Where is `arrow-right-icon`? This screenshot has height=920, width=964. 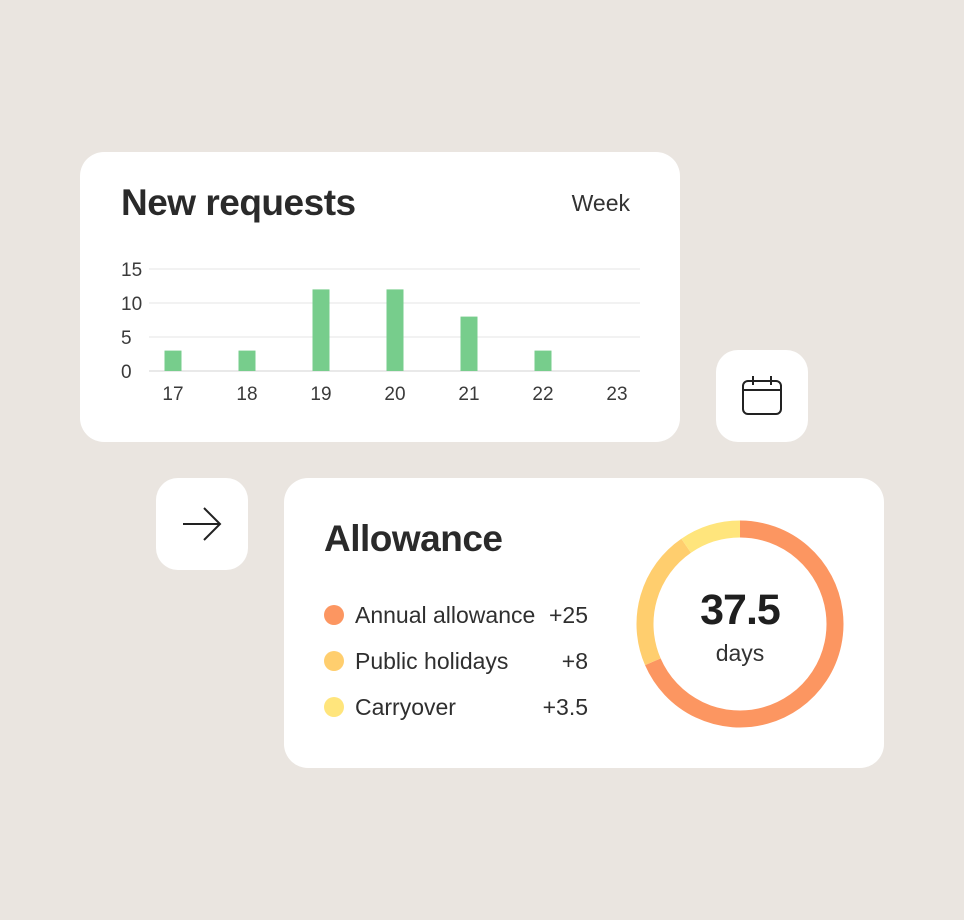 arrow-right-icon is located at coordinates (202, 524).